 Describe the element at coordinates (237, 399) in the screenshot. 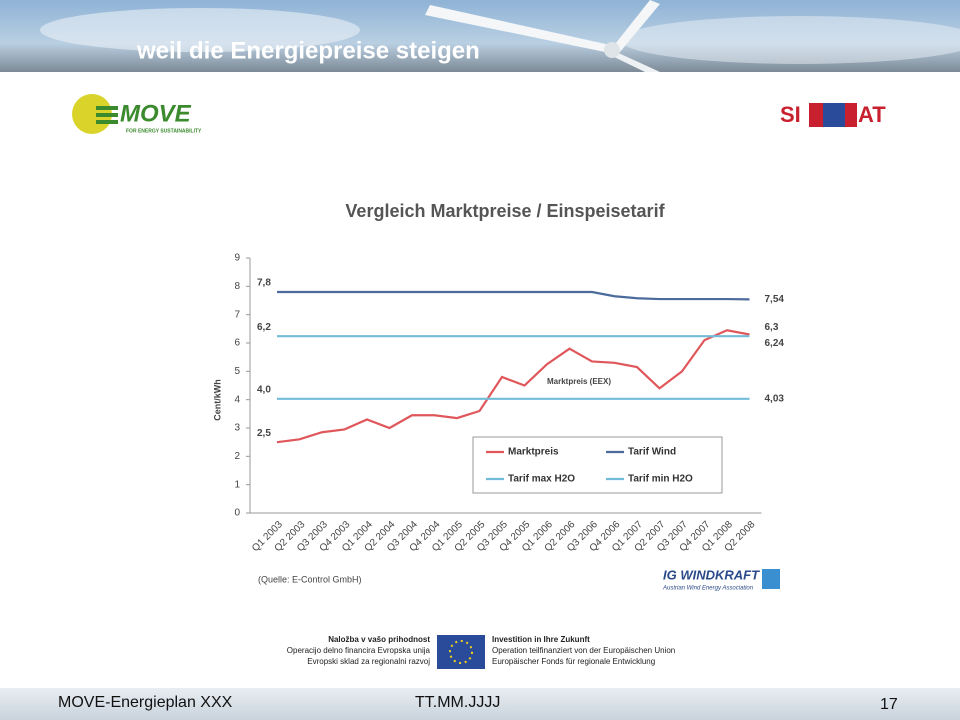

I see `y-tick-label: 4` at that location.